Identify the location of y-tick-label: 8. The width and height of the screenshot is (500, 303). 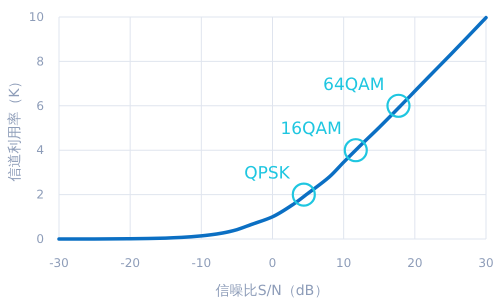
(40, 61).